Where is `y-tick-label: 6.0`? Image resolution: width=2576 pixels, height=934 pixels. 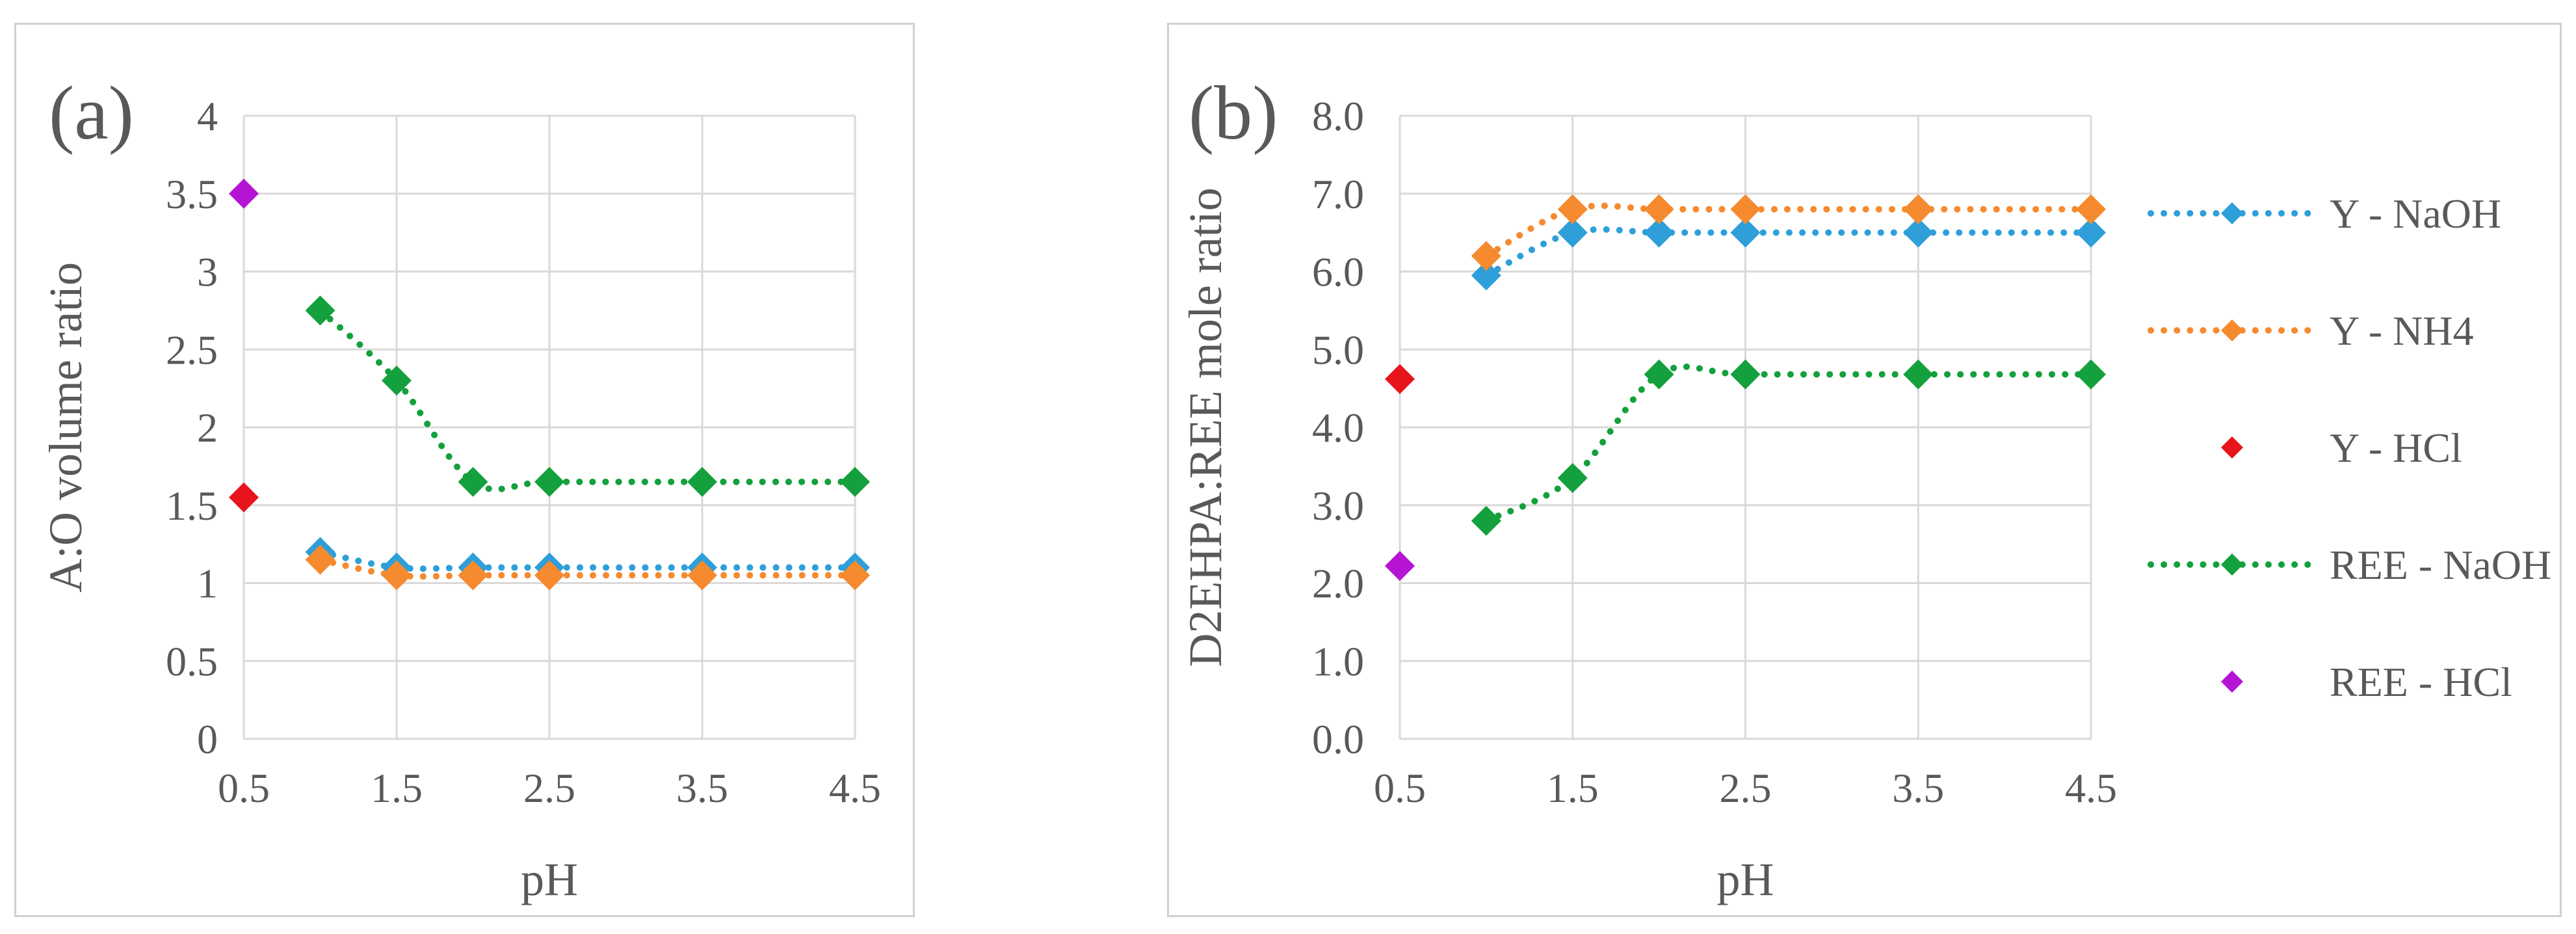
y-tick-label: 6.0 is located at coordinates (1338, 272).